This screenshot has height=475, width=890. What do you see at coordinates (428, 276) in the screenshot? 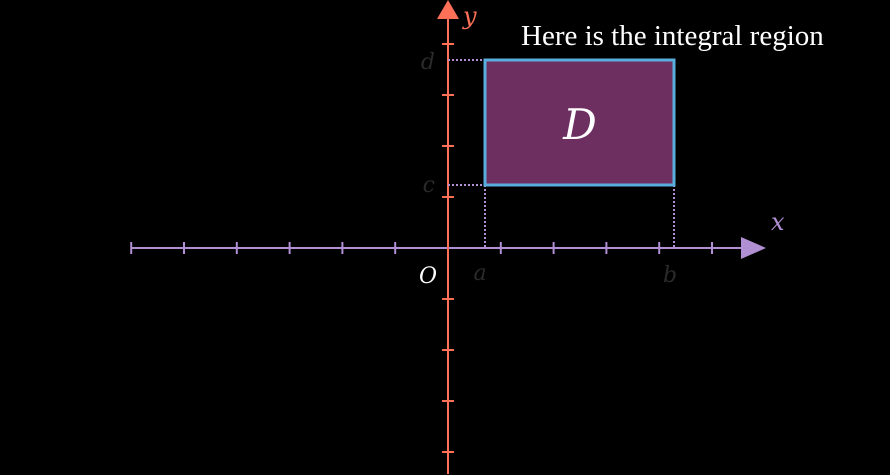
I see `origin-label: O` at bounding box center [428, 276].